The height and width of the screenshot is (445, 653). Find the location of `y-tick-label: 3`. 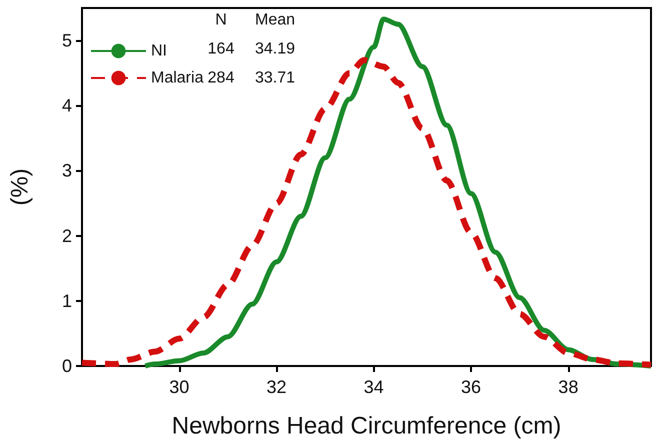

y-tick-label: 3 is located at coordinates (67, 170).